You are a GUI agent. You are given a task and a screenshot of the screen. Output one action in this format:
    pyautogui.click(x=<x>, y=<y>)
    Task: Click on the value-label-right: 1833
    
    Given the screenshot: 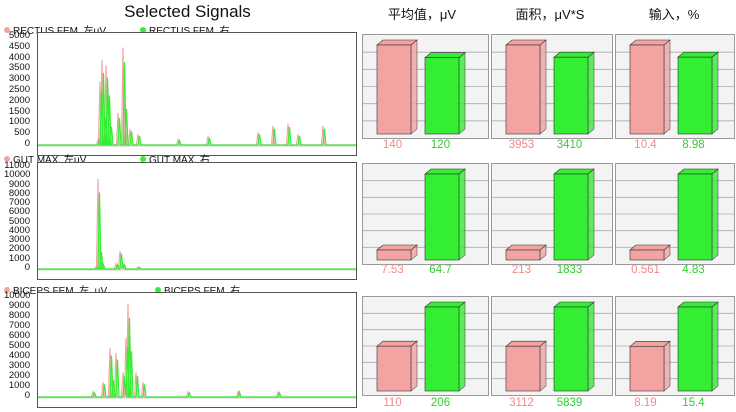 What is the action you would take?
    pyautogui.click(x=569, y=270)
    